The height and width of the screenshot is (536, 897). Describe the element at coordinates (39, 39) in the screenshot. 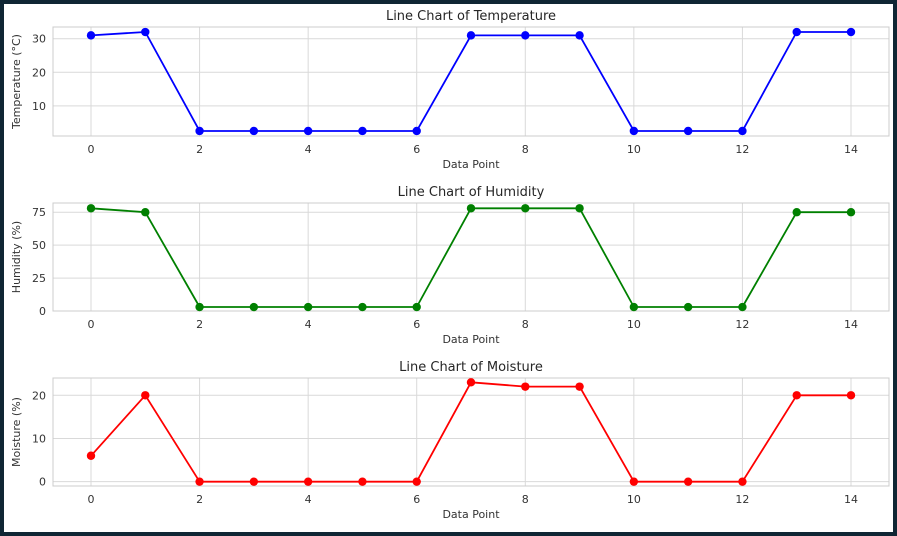

I see `y-tick-label: 30` at that location.